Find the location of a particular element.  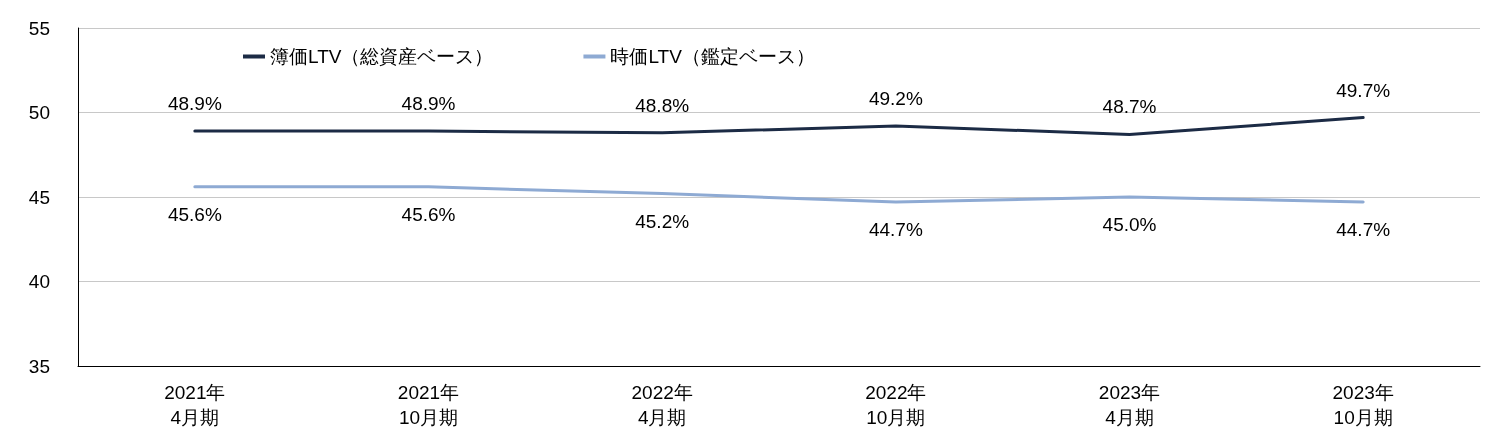

x-tick-label: 2023年 4月期 is located at coordinates (1129, 405).